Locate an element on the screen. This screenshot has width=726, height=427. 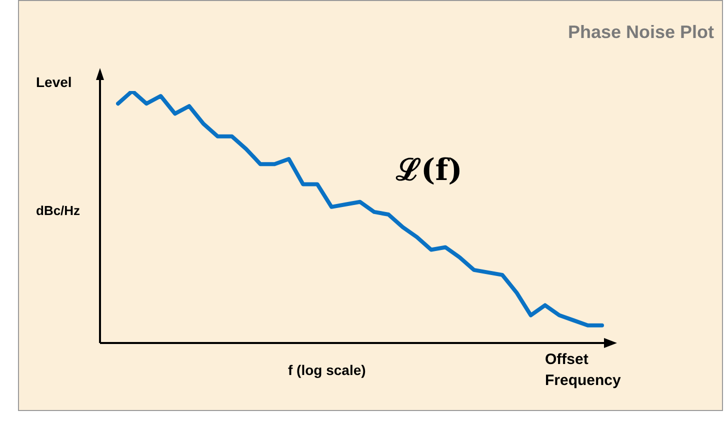
annotation: ℒ(f) is located at coordinates (429, 170).